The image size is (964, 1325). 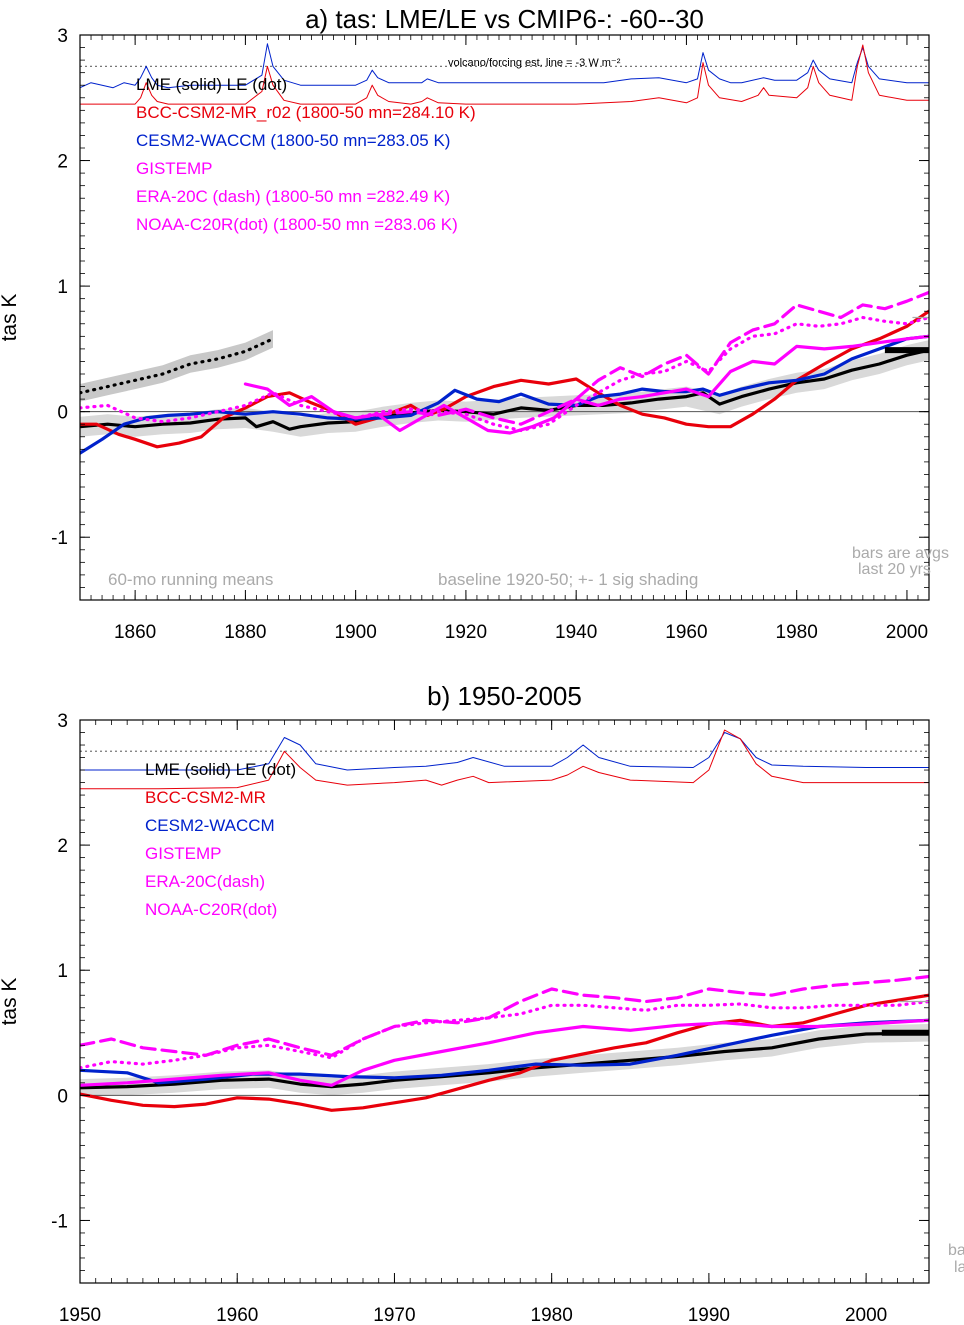 I want to click on bars-annotation-line1: ba, so click(x=956, y=1250).